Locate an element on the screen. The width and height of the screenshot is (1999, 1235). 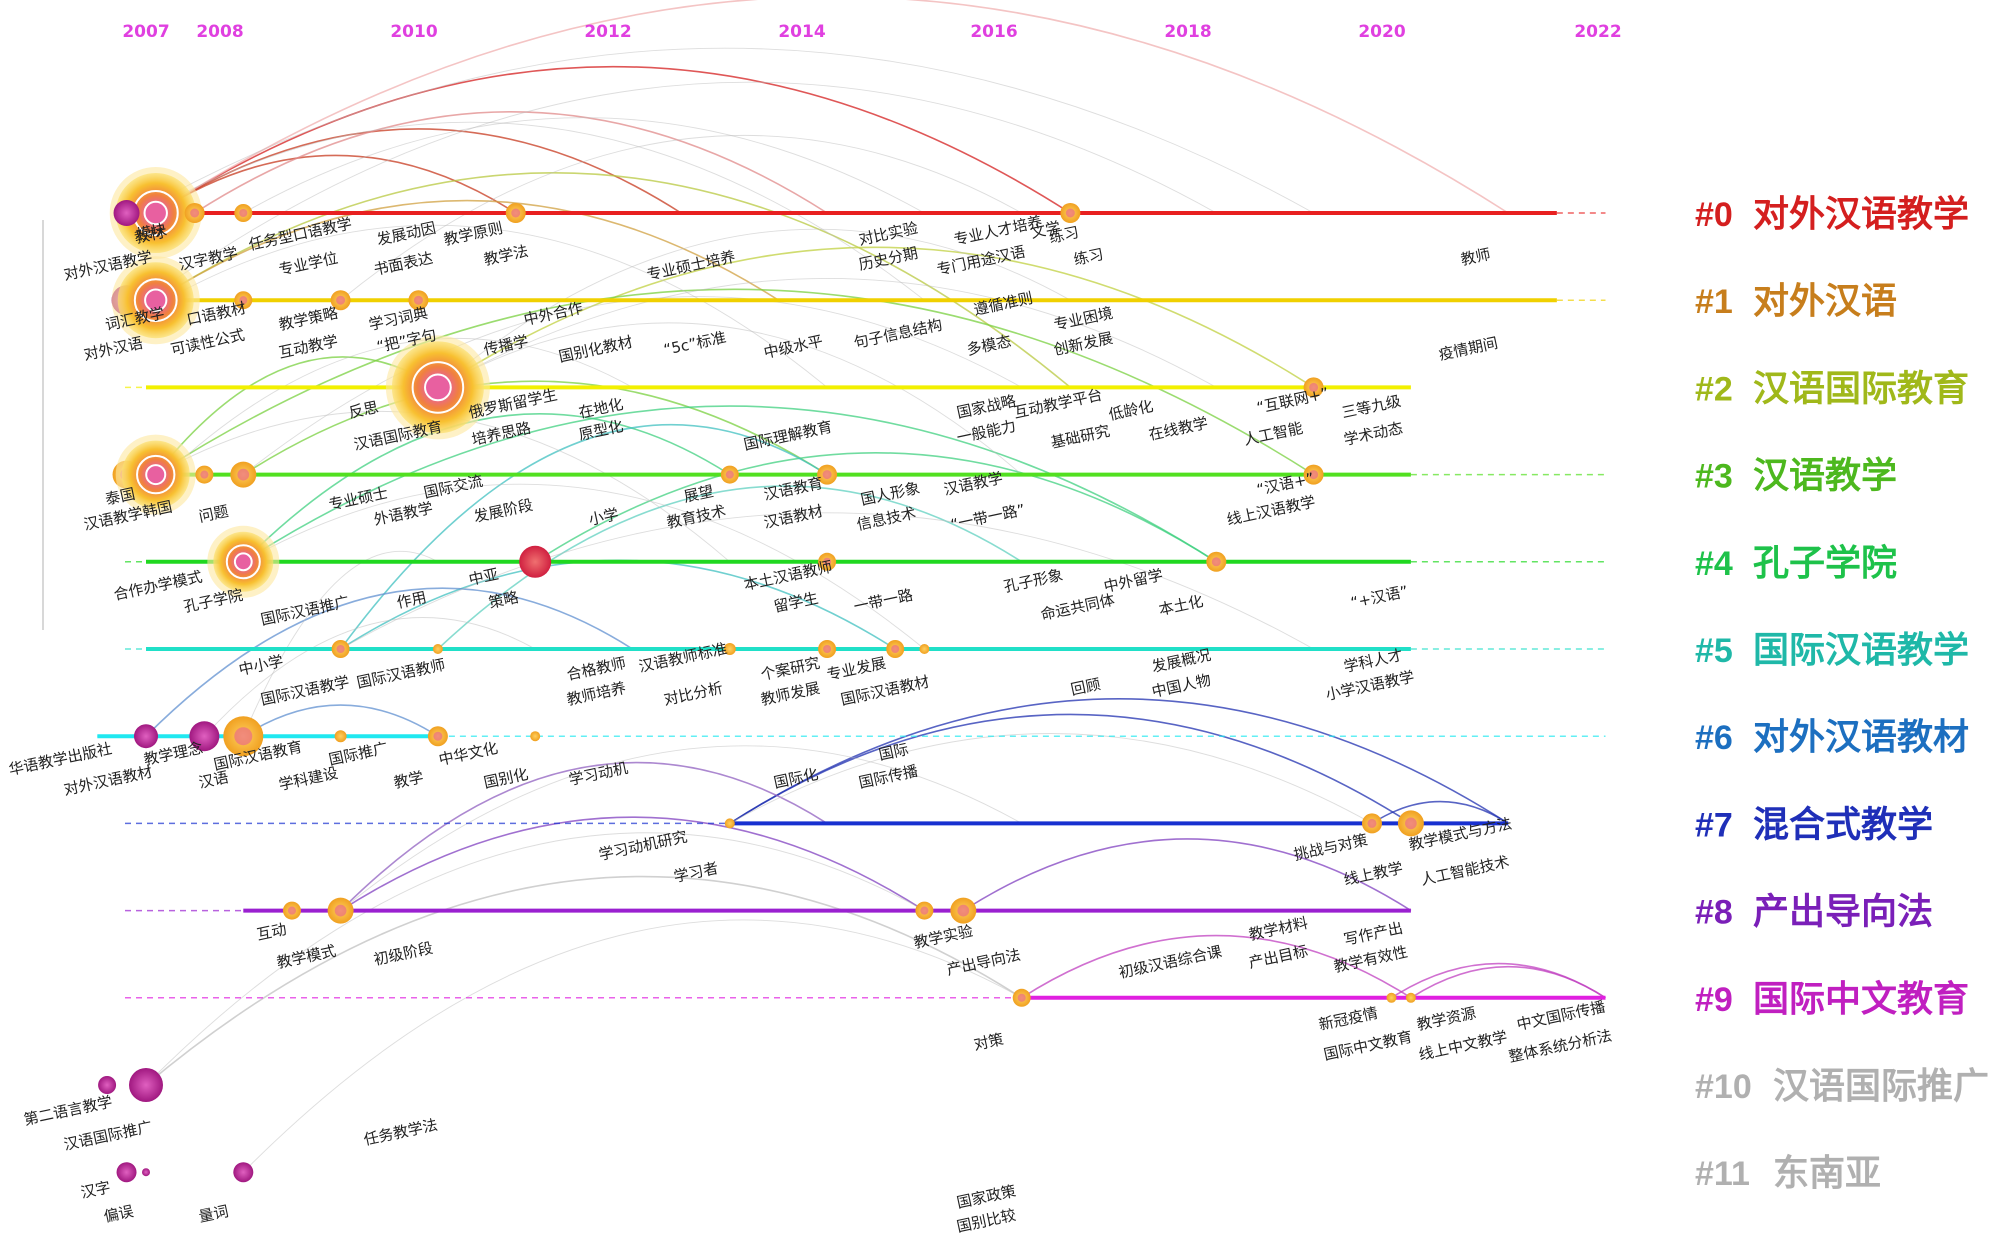
cluster-label: 国际中文教育 is located at coordinates (1861, 999).